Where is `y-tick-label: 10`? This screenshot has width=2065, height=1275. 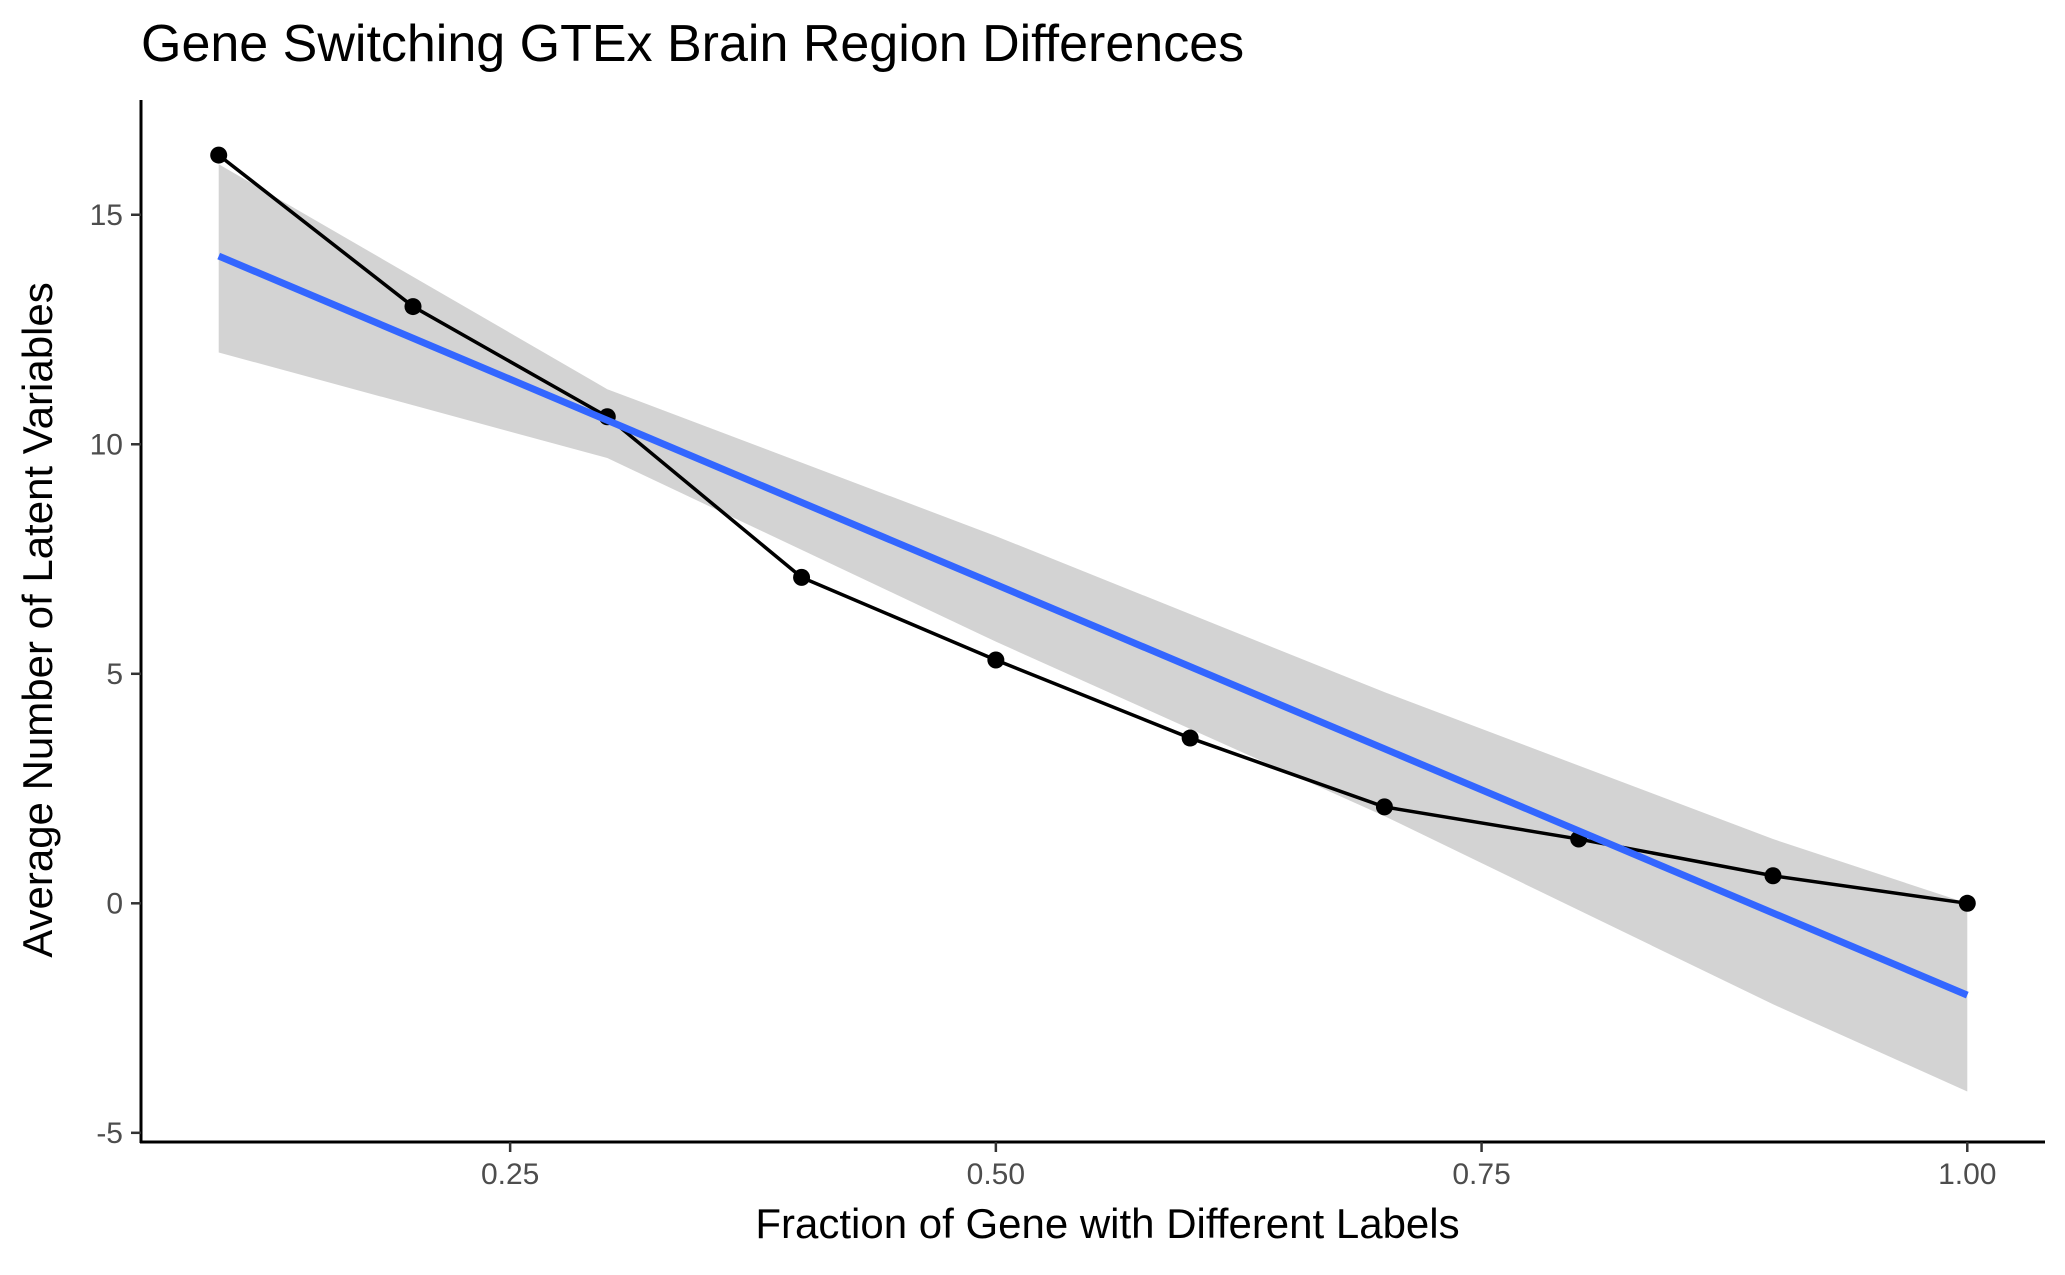
y-tick-label: 10 is located at coordinates (106, 444).